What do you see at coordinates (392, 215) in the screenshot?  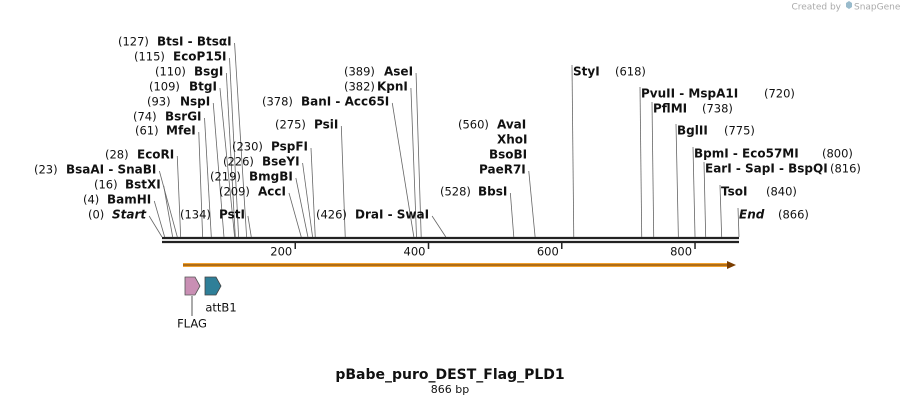 I see `site-name: DraI - SwaI` at bounding box center [392, 215].